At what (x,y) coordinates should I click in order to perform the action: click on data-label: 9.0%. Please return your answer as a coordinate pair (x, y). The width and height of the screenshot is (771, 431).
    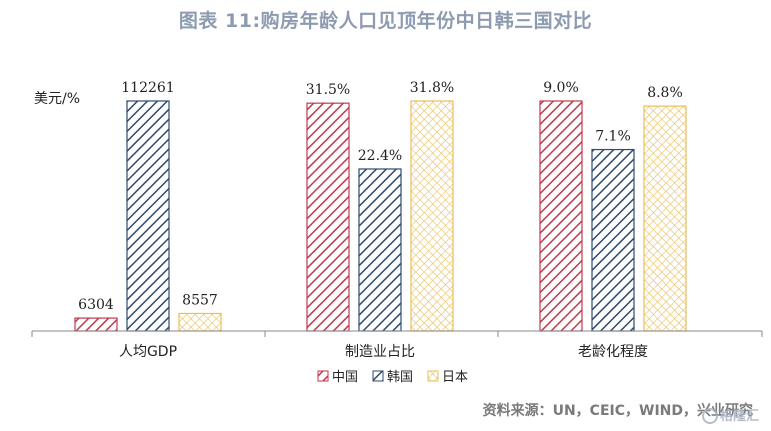
    Looking at the image, I should click on (561, 88).